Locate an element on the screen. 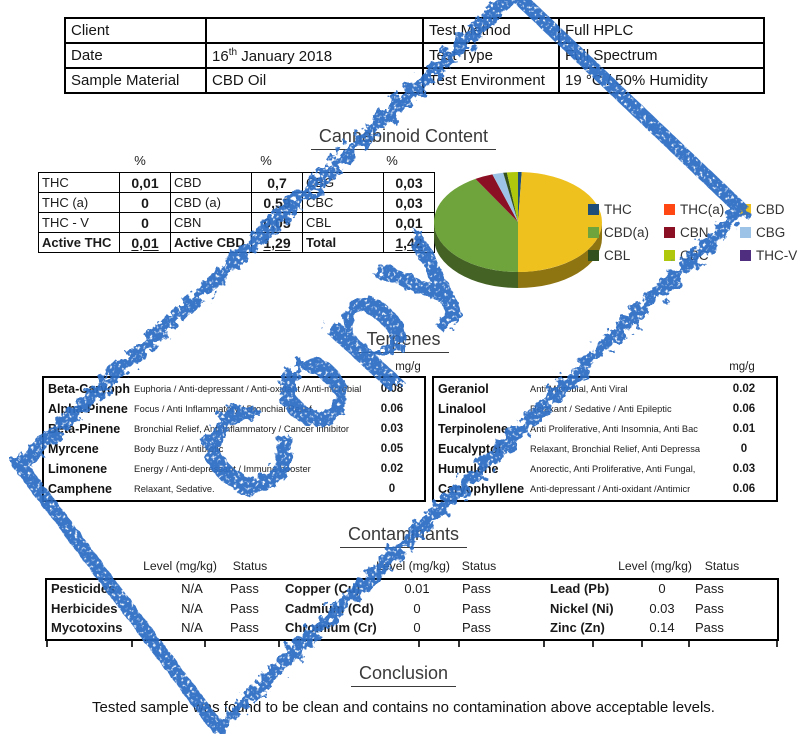  legend-label: CBN is located at coordinates (694, 232).